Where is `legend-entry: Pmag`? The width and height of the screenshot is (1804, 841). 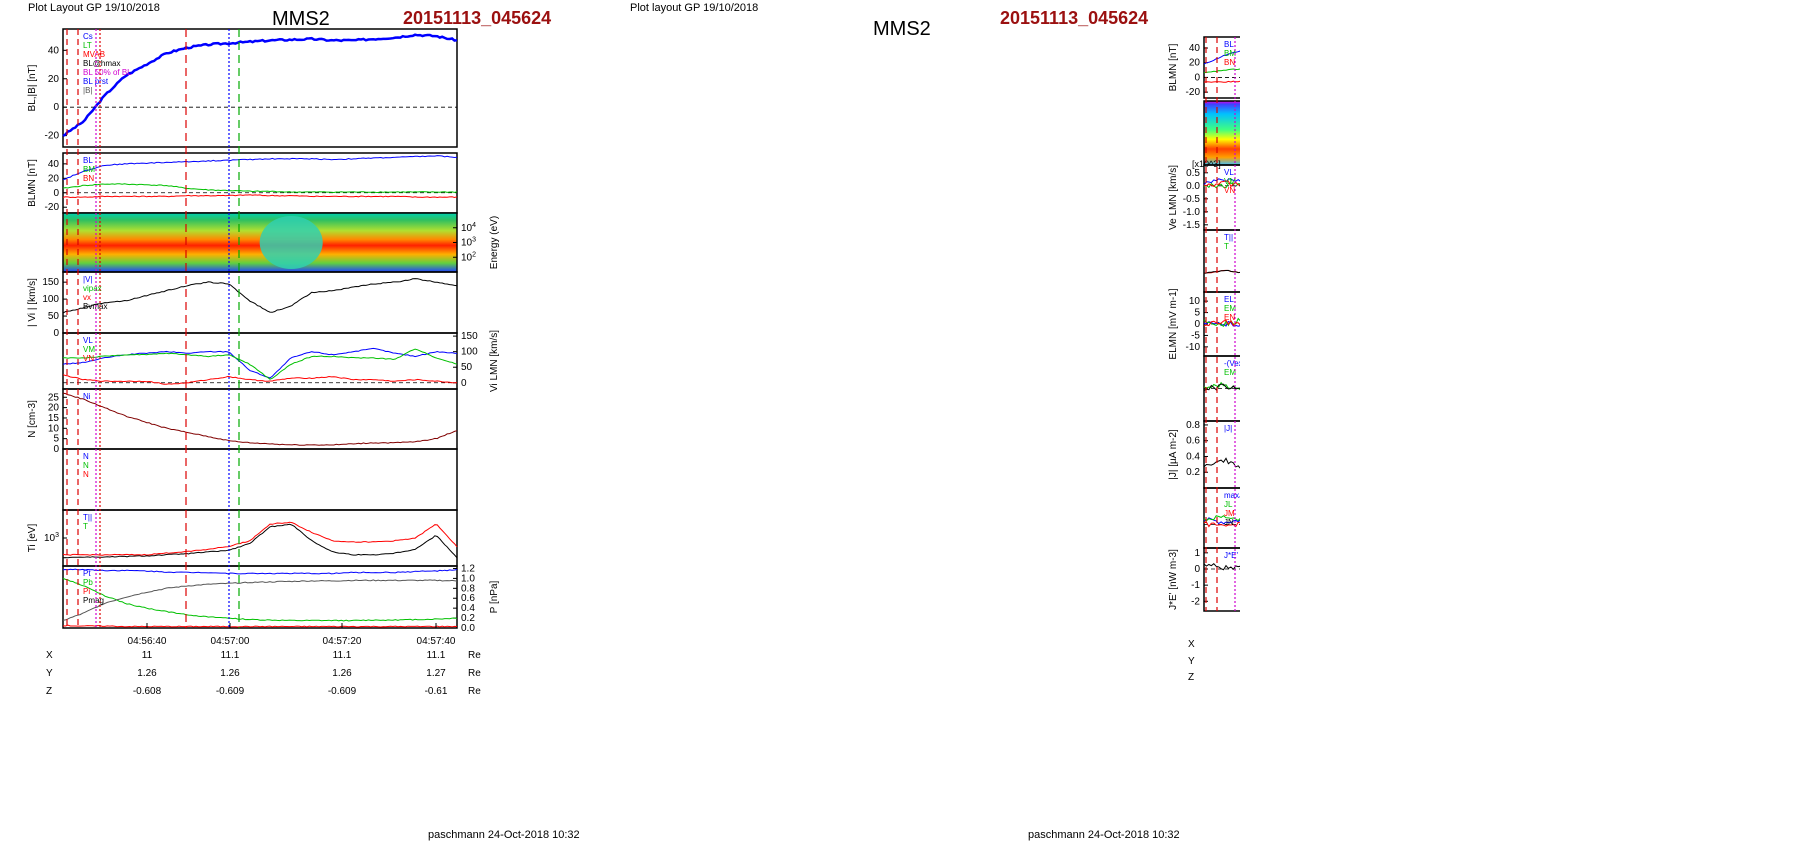
legend-entry: Pmag is located at coordinates (93, 600).